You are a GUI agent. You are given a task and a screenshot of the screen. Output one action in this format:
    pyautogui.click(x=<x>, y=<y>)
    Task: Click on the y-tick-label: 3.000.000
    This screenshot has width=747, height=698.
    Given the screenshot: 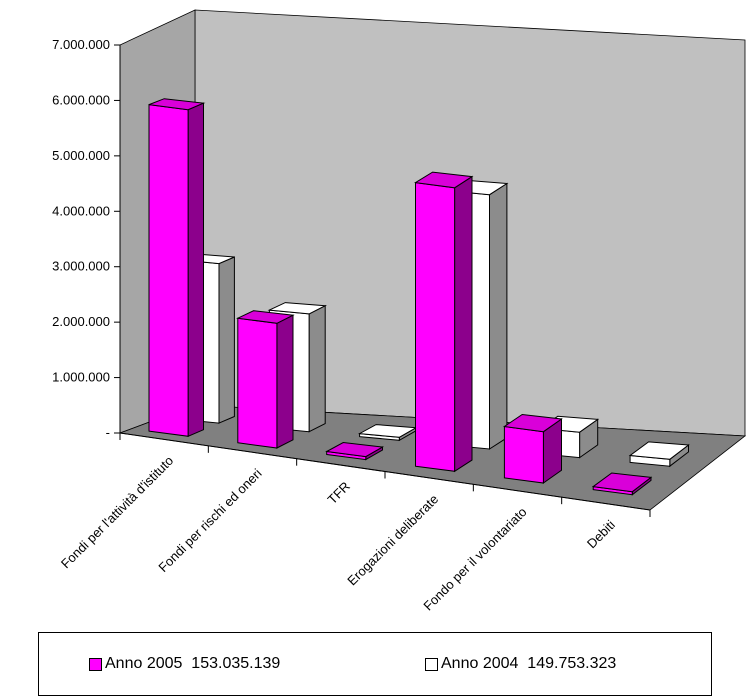 What is the action you would take?
    pyautogui.click(x=81, y=266)
    